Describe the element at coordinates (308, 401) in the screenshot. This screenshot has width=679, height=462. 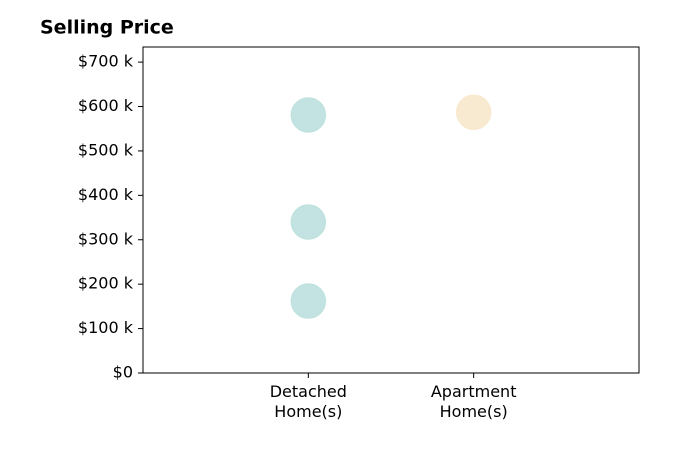
I see `x-tick-label: Detached Home(s)` at that location.